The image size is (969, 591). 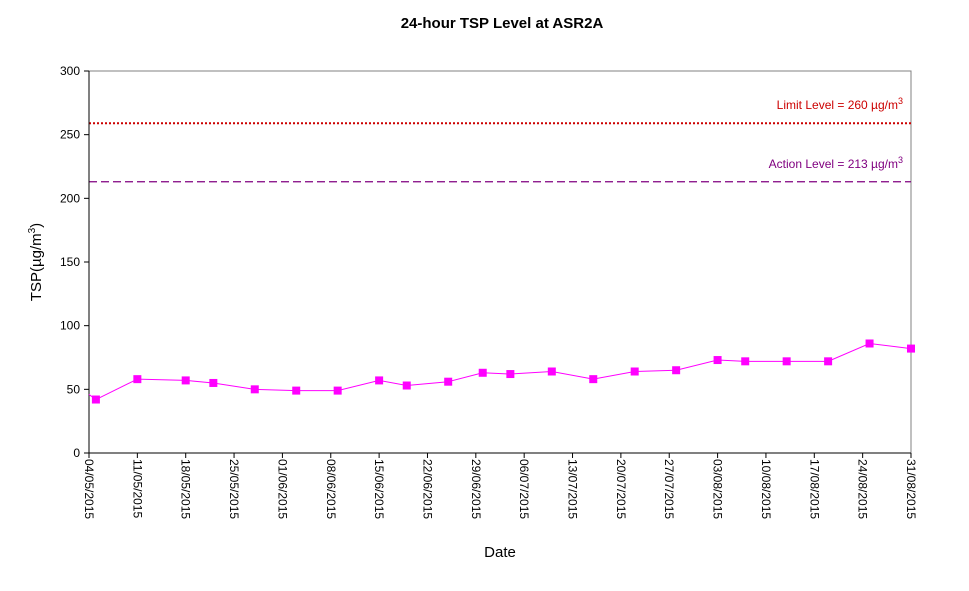 I want to click on y-axis-title: TSP(µg/m3), so click(x=36, y=262).